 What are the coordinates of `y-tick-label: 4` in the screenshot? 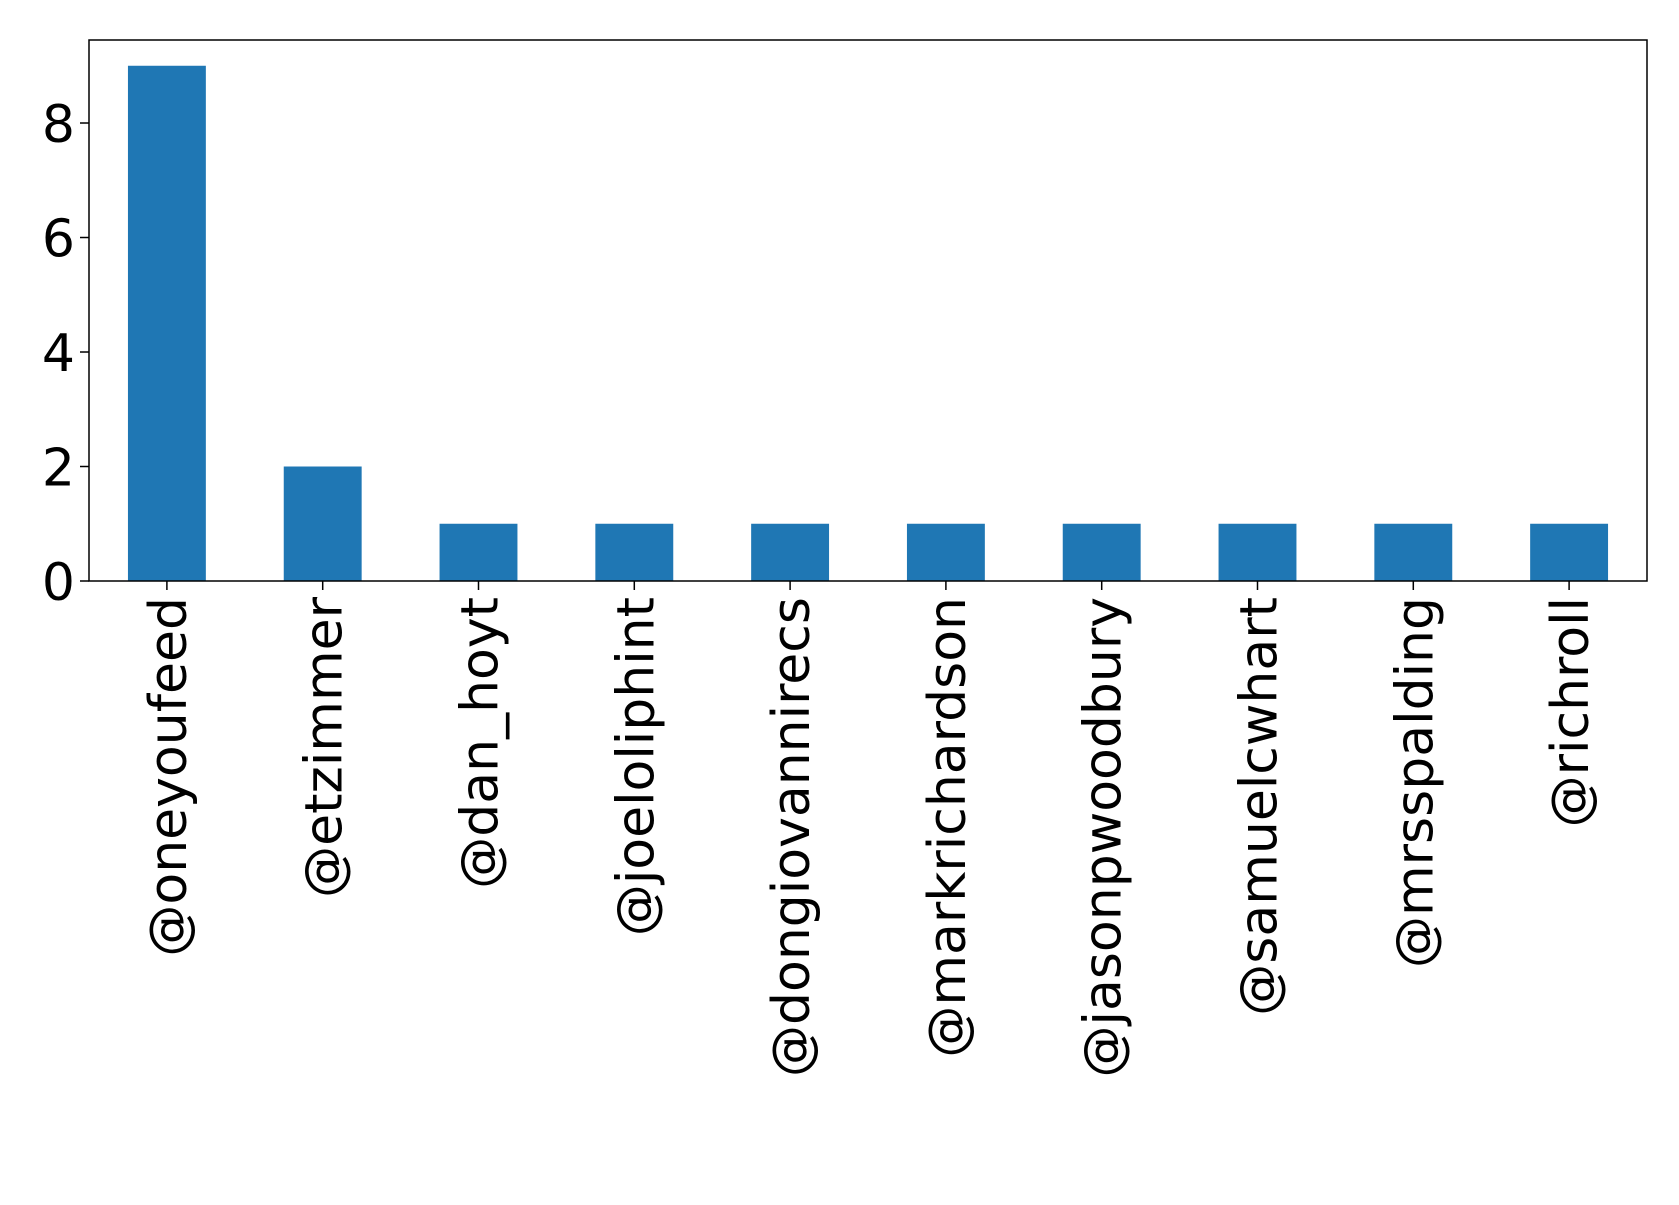 It's located at (58, 354).